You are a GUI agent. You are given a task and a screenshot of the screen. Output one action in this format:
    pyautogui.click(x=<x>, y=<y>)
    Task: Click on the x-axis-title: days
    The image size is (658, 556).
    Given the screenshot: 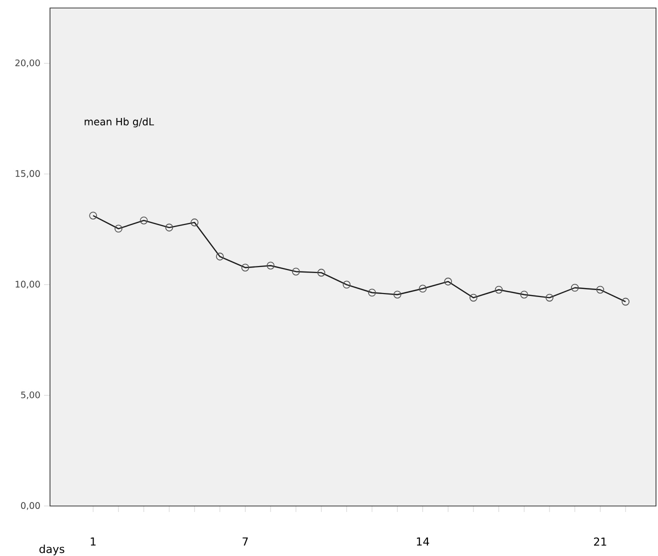 What is the action you would take?
    pyautogui.click(x=51, y=550)
    